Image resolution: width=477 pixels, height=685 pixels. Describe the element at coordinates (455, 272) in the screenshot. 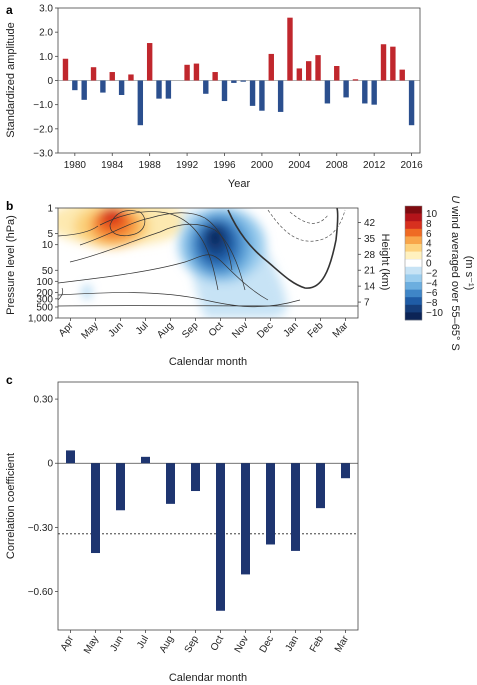

I see `colorbar-title: U wind averaged over 55–65° S` at that location.